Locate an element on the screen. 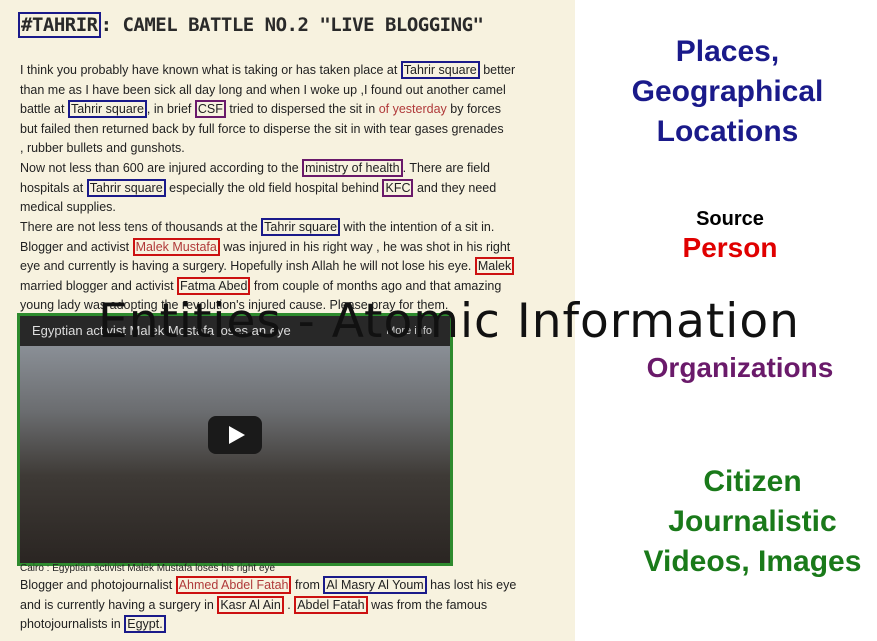 This screenshot has width=877, height=641. organization-entity: CSF is located at coordinates (210, 109).